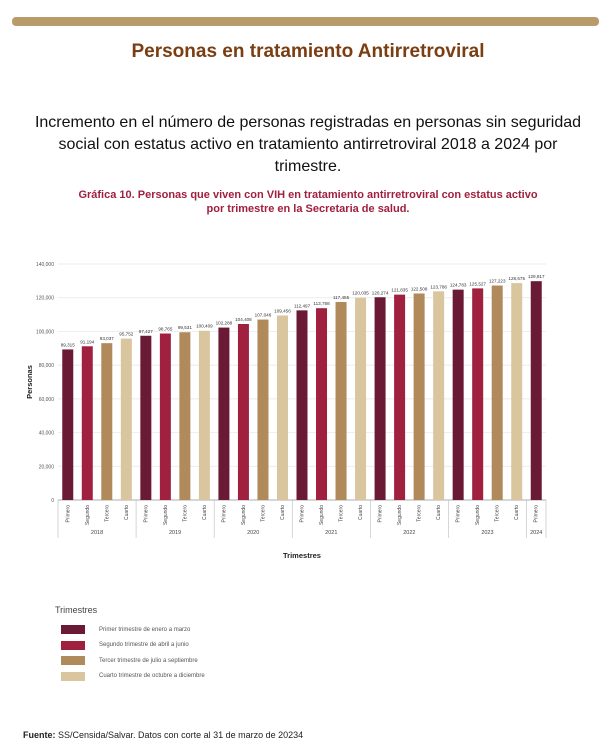  What do you see at coordinates (47, 434) in the screenshot?
I see `y-tick-label: 40,000` at bounding box center [47, 434].